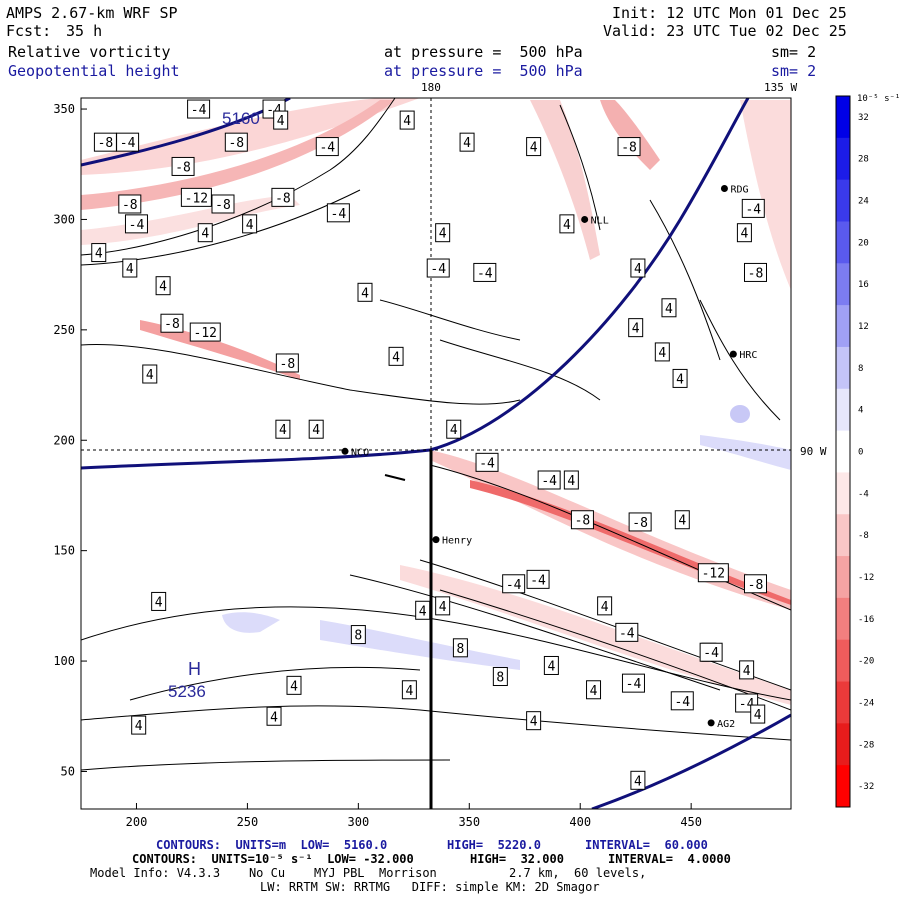  What do you see at coordinates (359, 822) in the screenshot?
I see `x-tick-label: 300` at bounding box center [359, 822].